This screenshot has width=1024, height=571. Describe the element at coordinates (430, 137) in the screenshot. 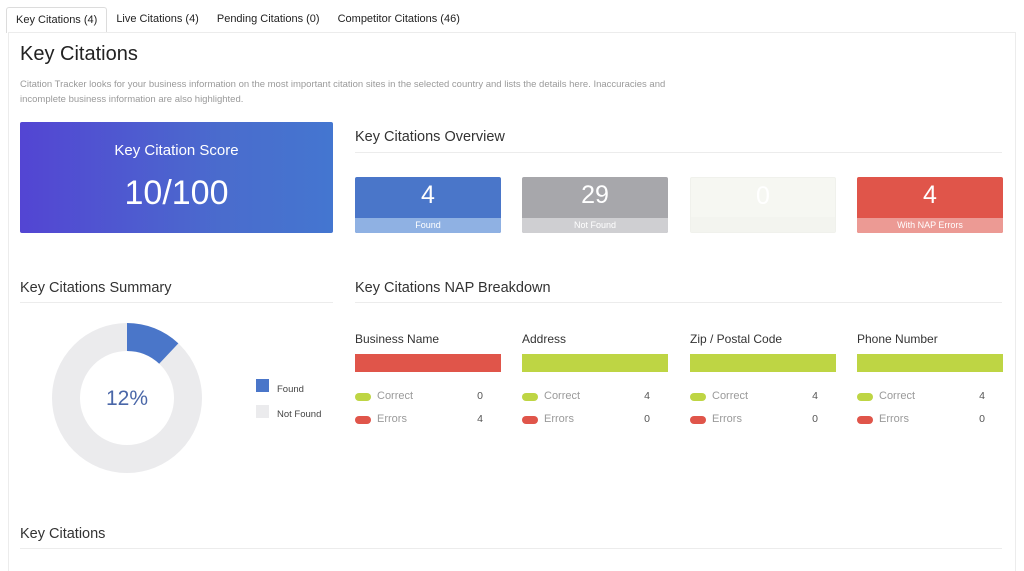

I see `overview-title: Key Citations Overview` at that location.